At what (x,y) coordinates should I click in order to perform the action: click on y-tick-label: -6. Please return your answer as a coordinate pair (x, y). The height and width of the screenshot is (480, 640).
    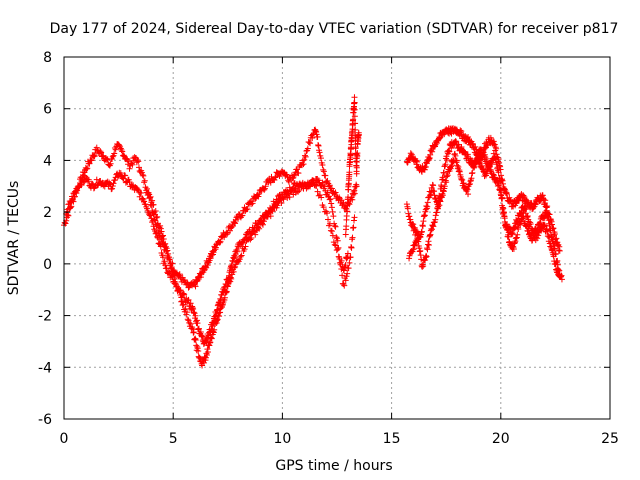
    Looking at the image, I should click on (45, 420).